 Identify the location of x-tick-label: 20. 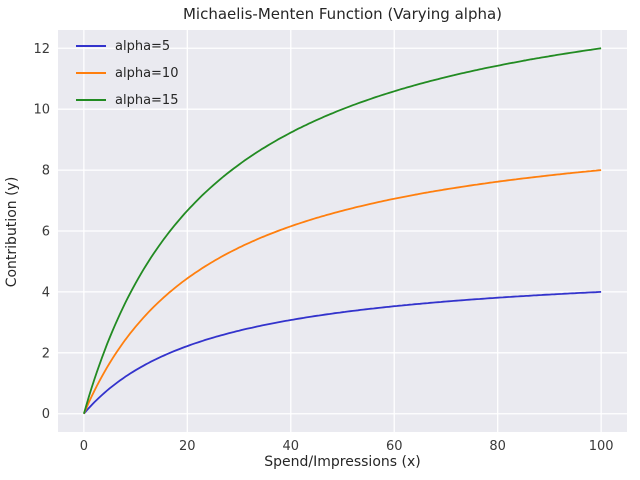
(187, 446).